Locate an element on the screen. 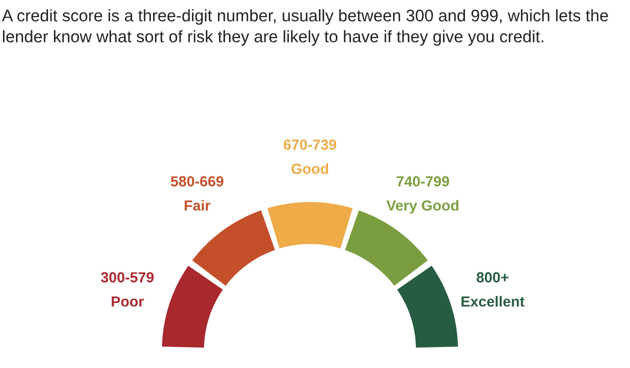 Image resolution: width=630 pixels, height=368 pixels. chart-title: A credit score is a three-digit number, usually between 300 and 999, which lets the lender know what sort of risk they are likely to have if they give you credit. is located at coordinates (305, 27).